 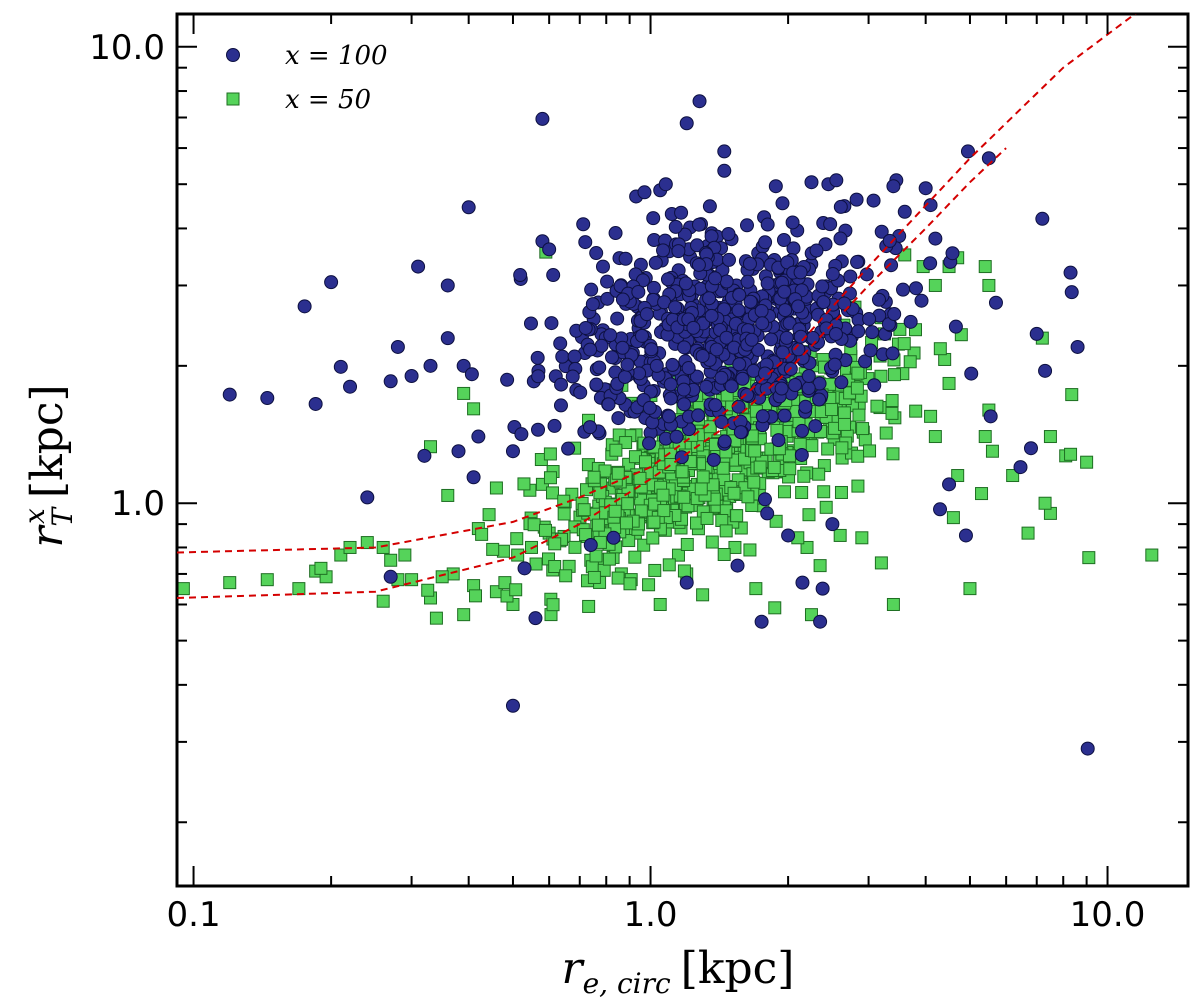 What do you see at coordinates (328, 100) in the screenshot?
I see `legend-label: x = 50` at bounding box center [328, 100].